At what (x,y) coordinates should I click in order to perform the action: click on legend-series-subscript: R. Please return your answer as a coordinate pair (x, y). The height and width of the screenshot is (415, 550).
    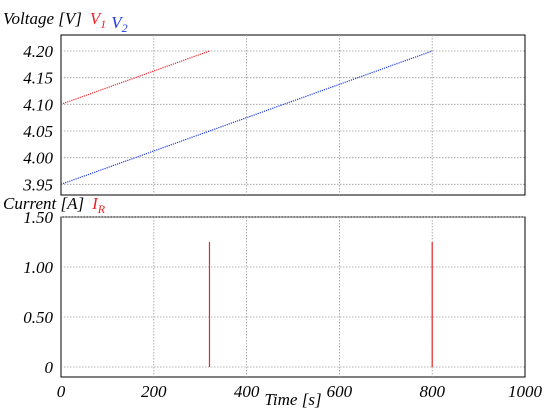
    Looking at the image, I should click on (101, 209).